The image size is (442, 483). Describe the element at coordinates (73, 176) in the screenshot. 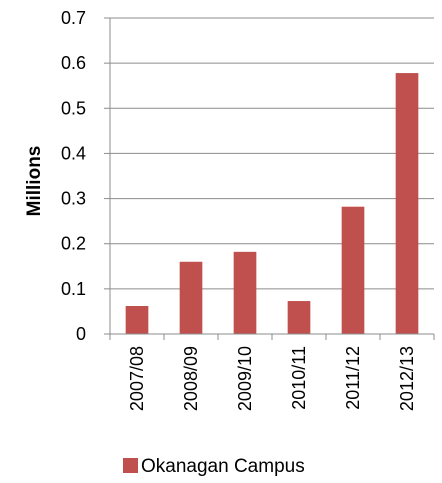

I see `y-tick-labels: 0 0.1 0.2 0.3 0.4 0.5 0.6 0.7` at that location.